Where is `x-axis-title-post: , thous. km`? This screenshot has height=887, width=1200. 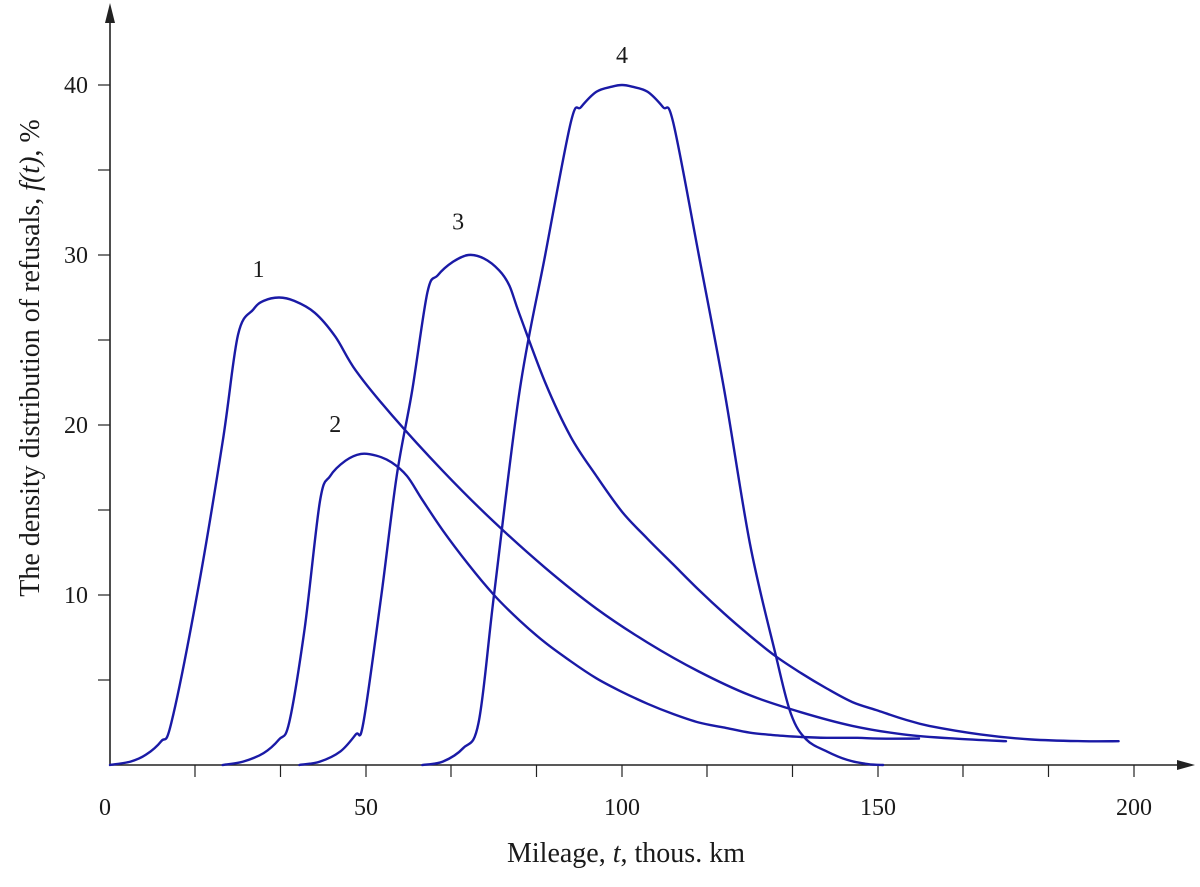 x-axis-title-post: , thous. km is located at coordinates (683, 853).